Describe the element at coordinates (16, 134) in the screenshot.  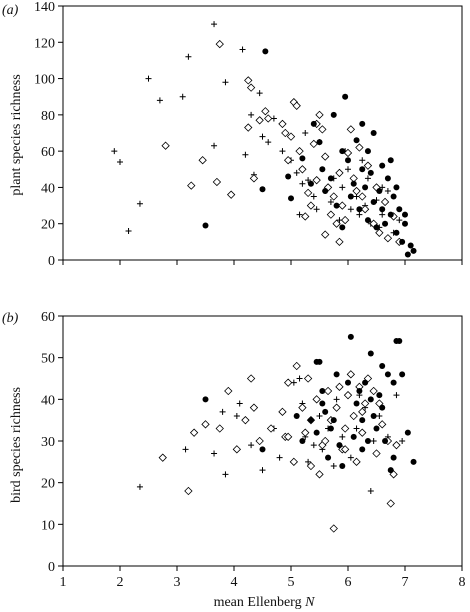
I see `panel-a-y-axis-label: plant species richness` at that location.